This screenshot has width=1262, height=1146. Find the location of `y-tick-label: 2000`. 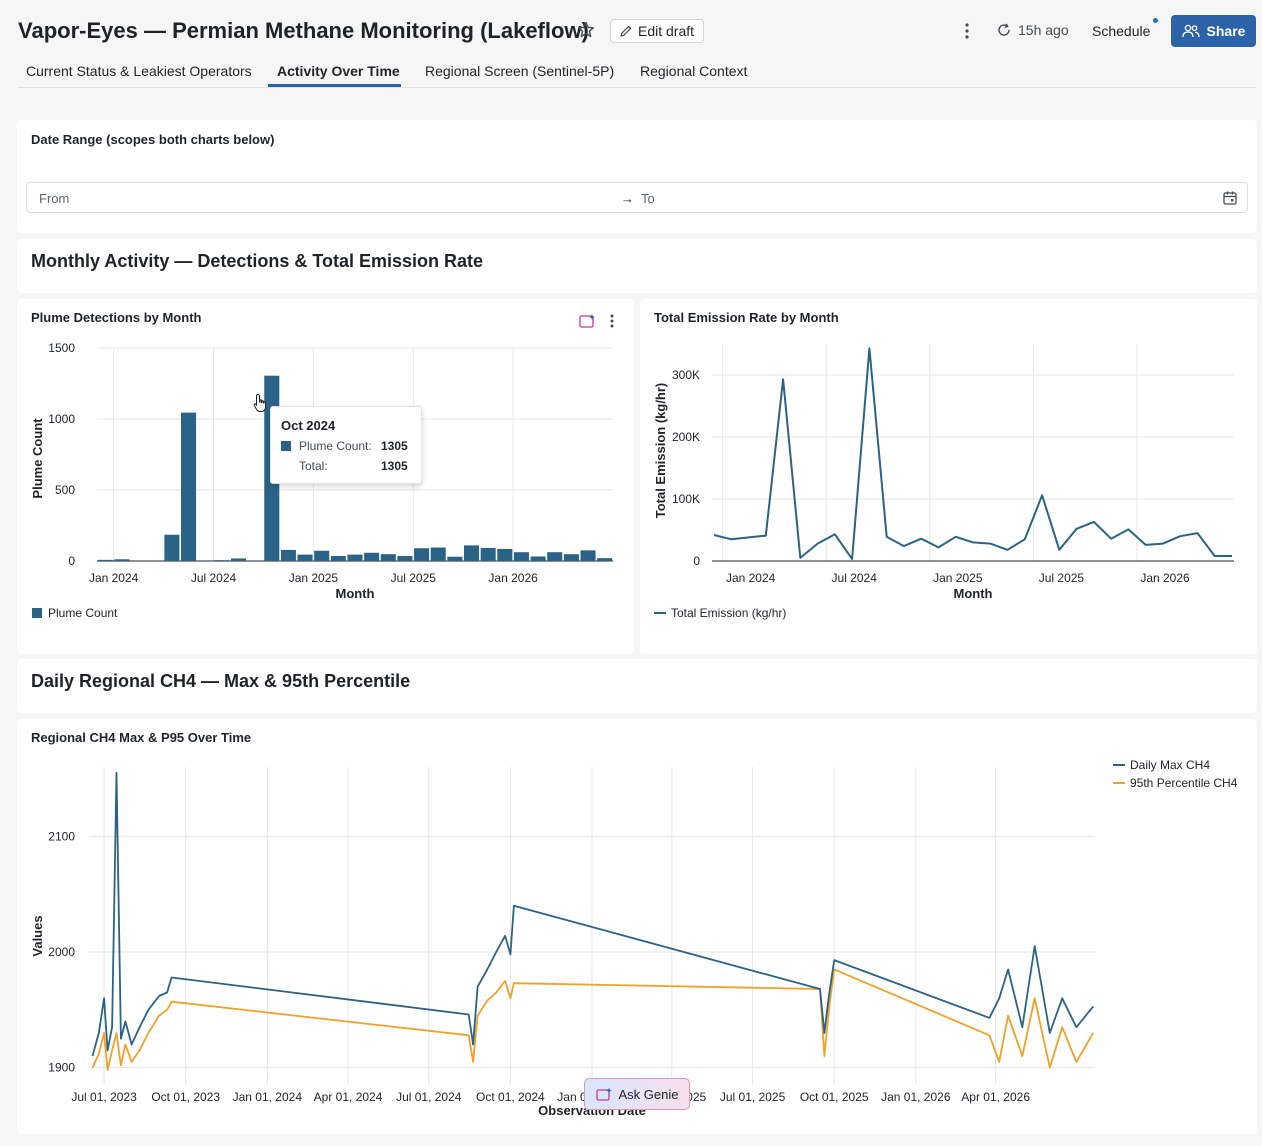

y-tick-label: 2000 is located at coordinates (61, 952).